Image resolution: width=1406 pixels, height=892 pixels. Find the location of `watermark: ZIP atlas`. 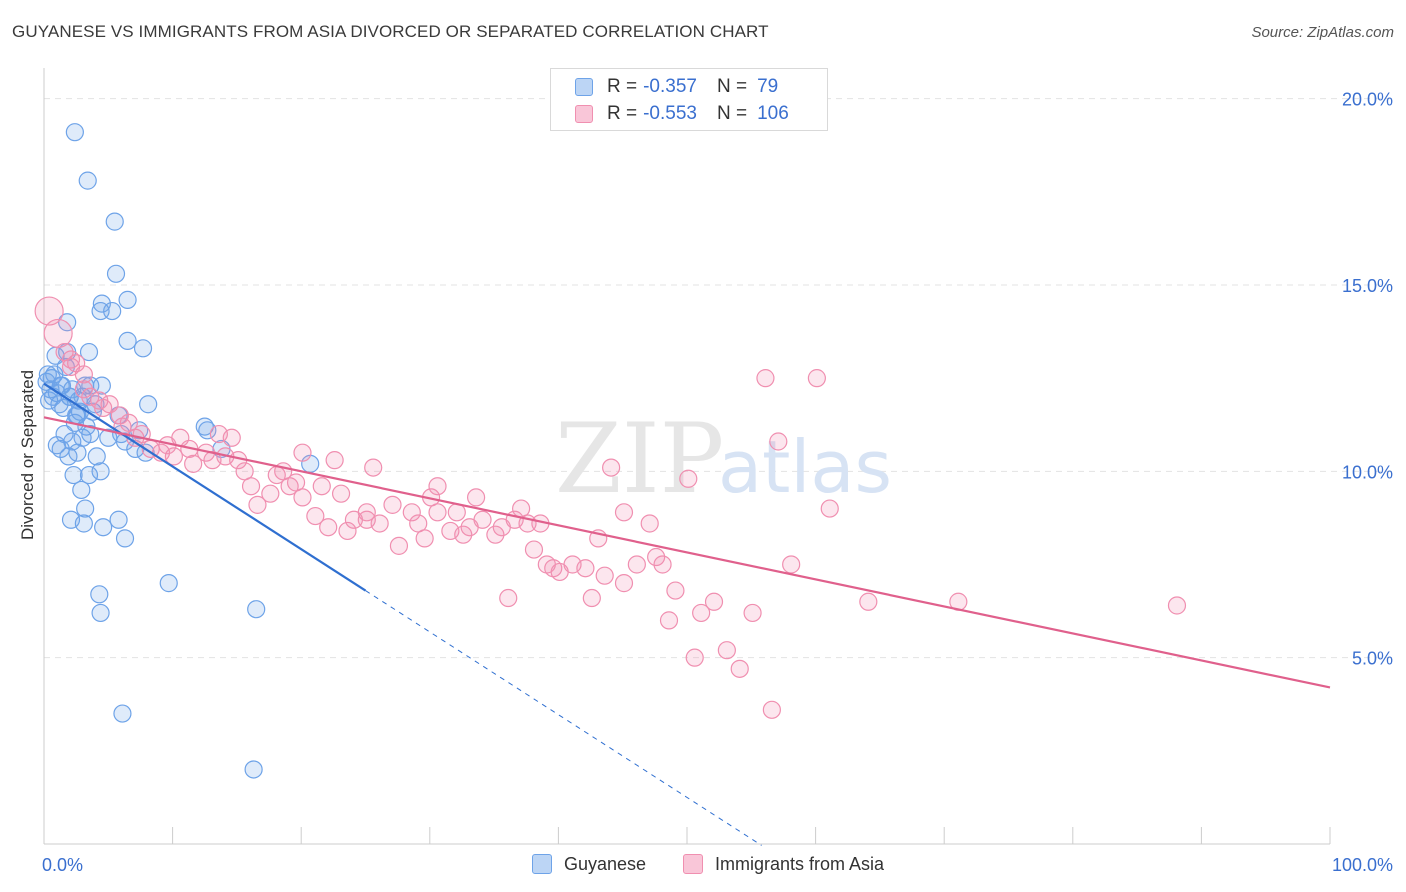

watermark: ZIP atlas is located at coordinates (723, 459).